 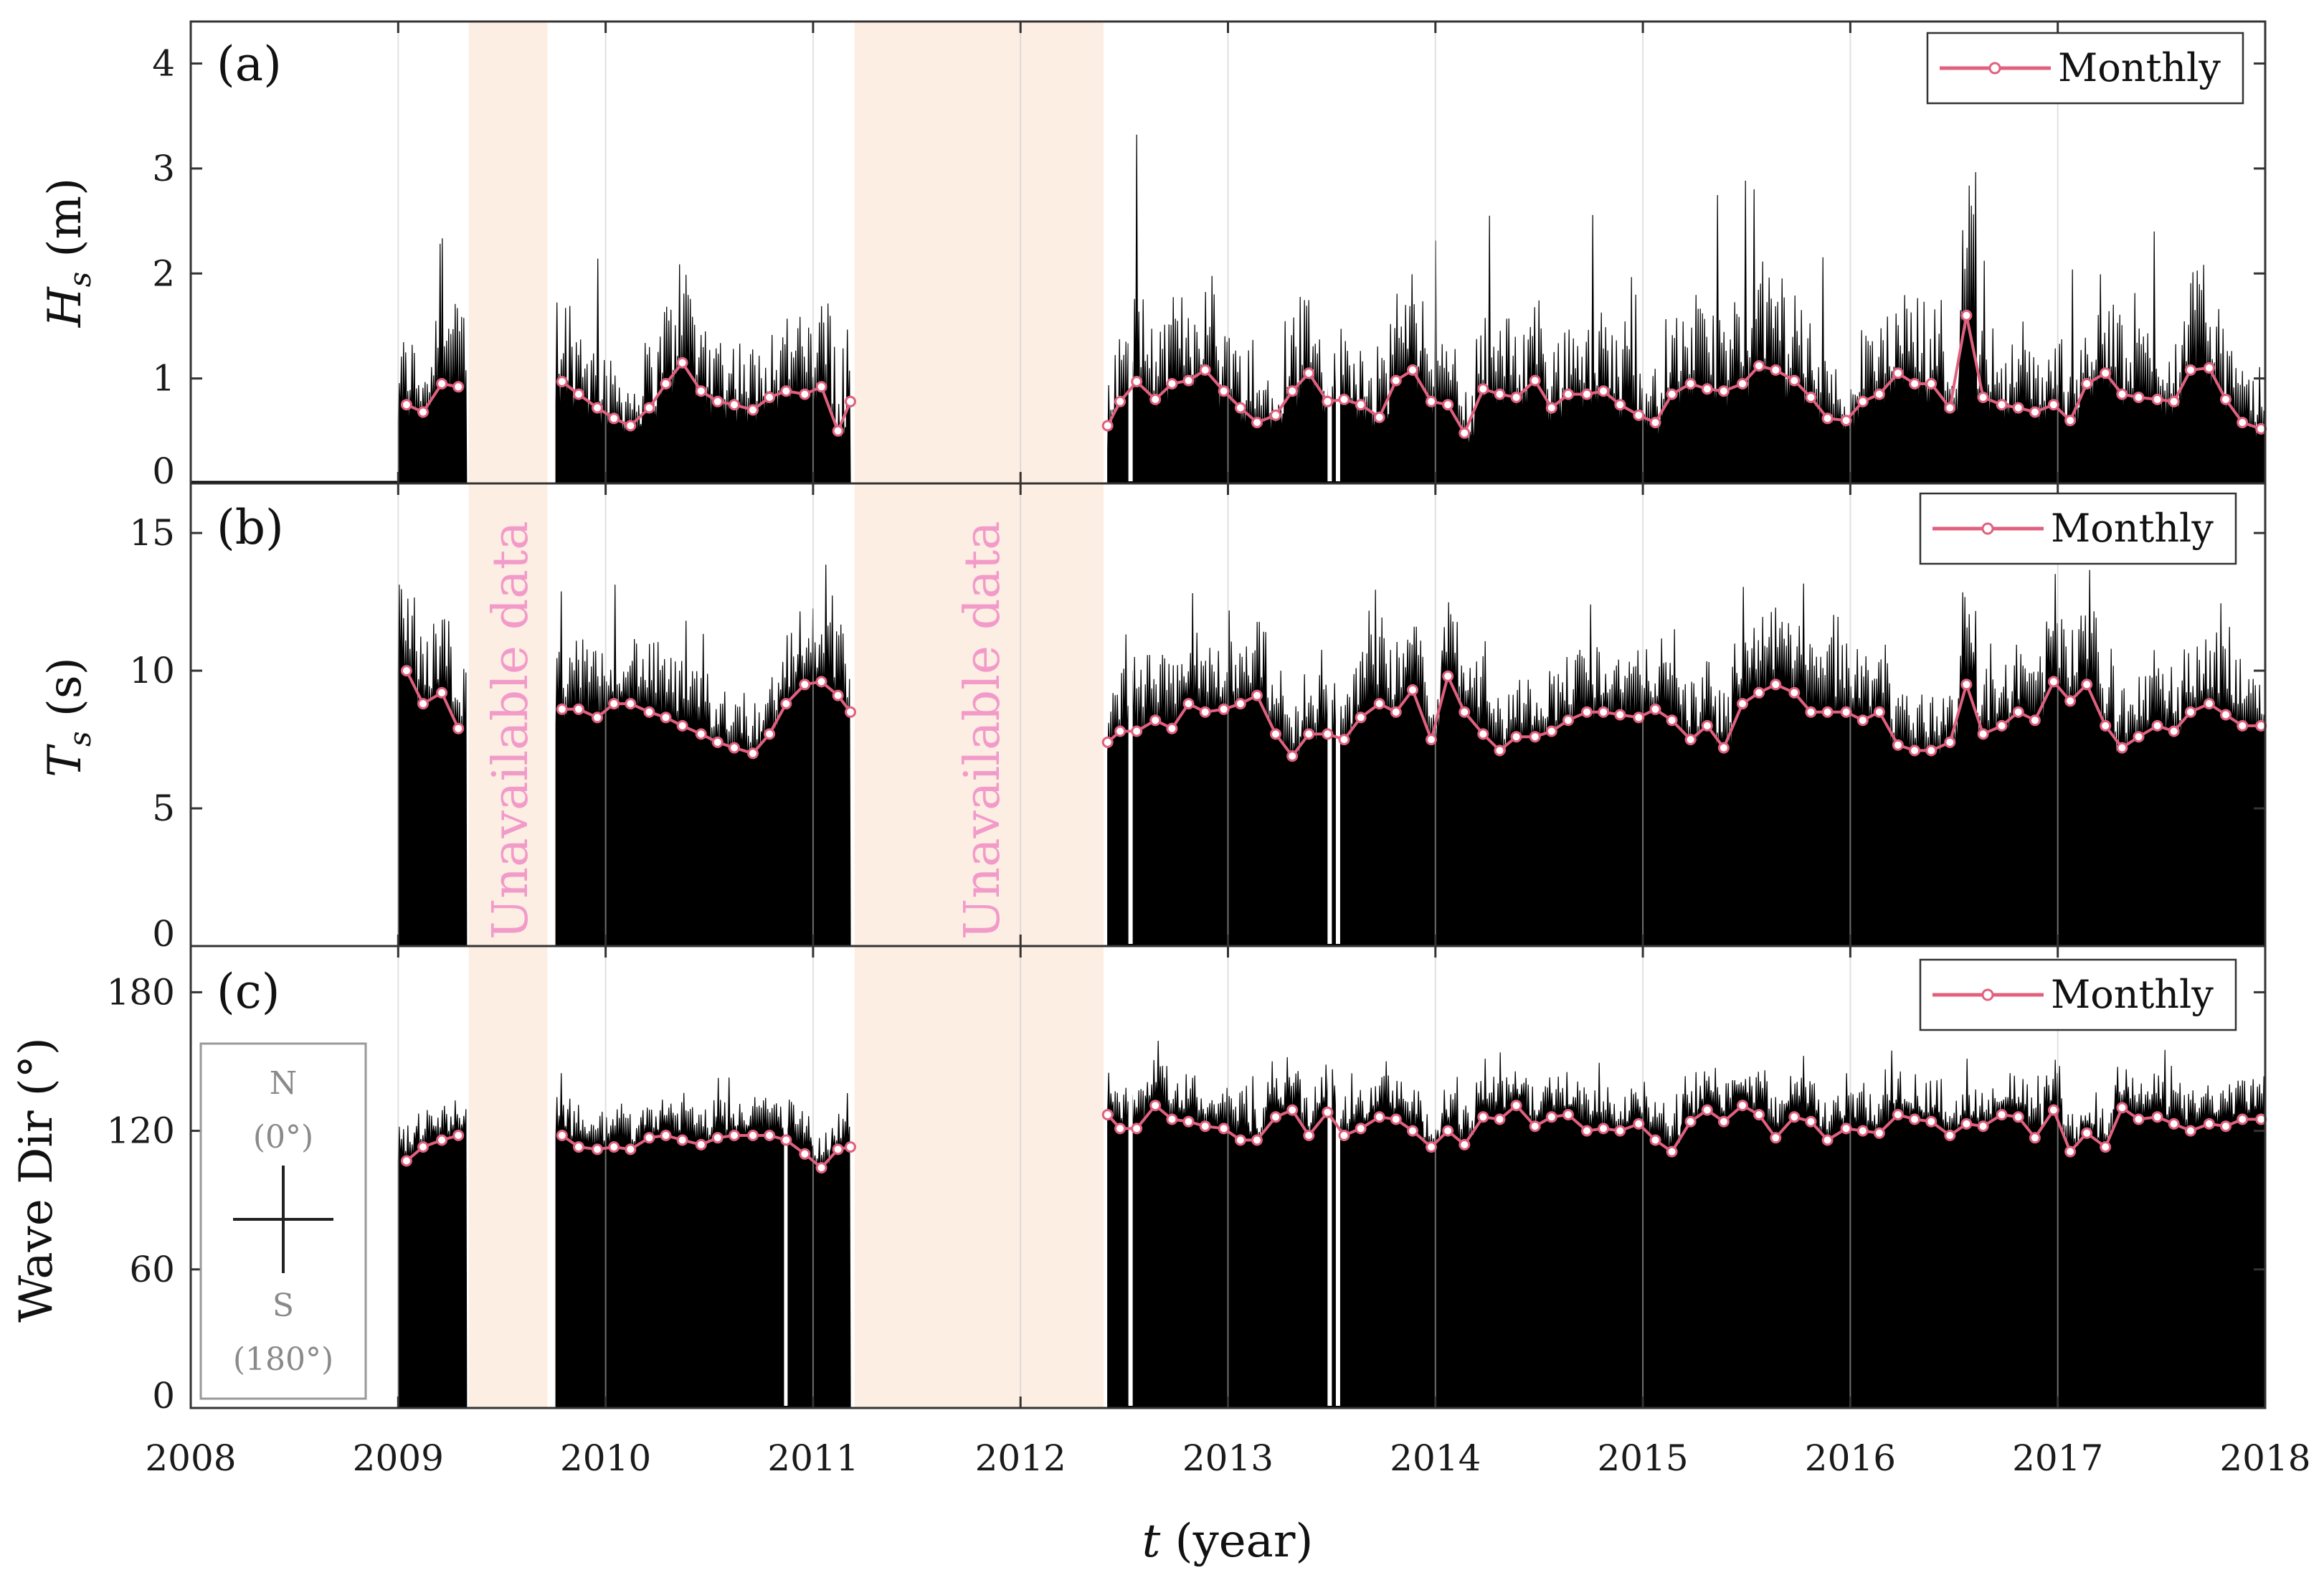 I want to click on compass-north-label: N, so click(x=284, y=1083).